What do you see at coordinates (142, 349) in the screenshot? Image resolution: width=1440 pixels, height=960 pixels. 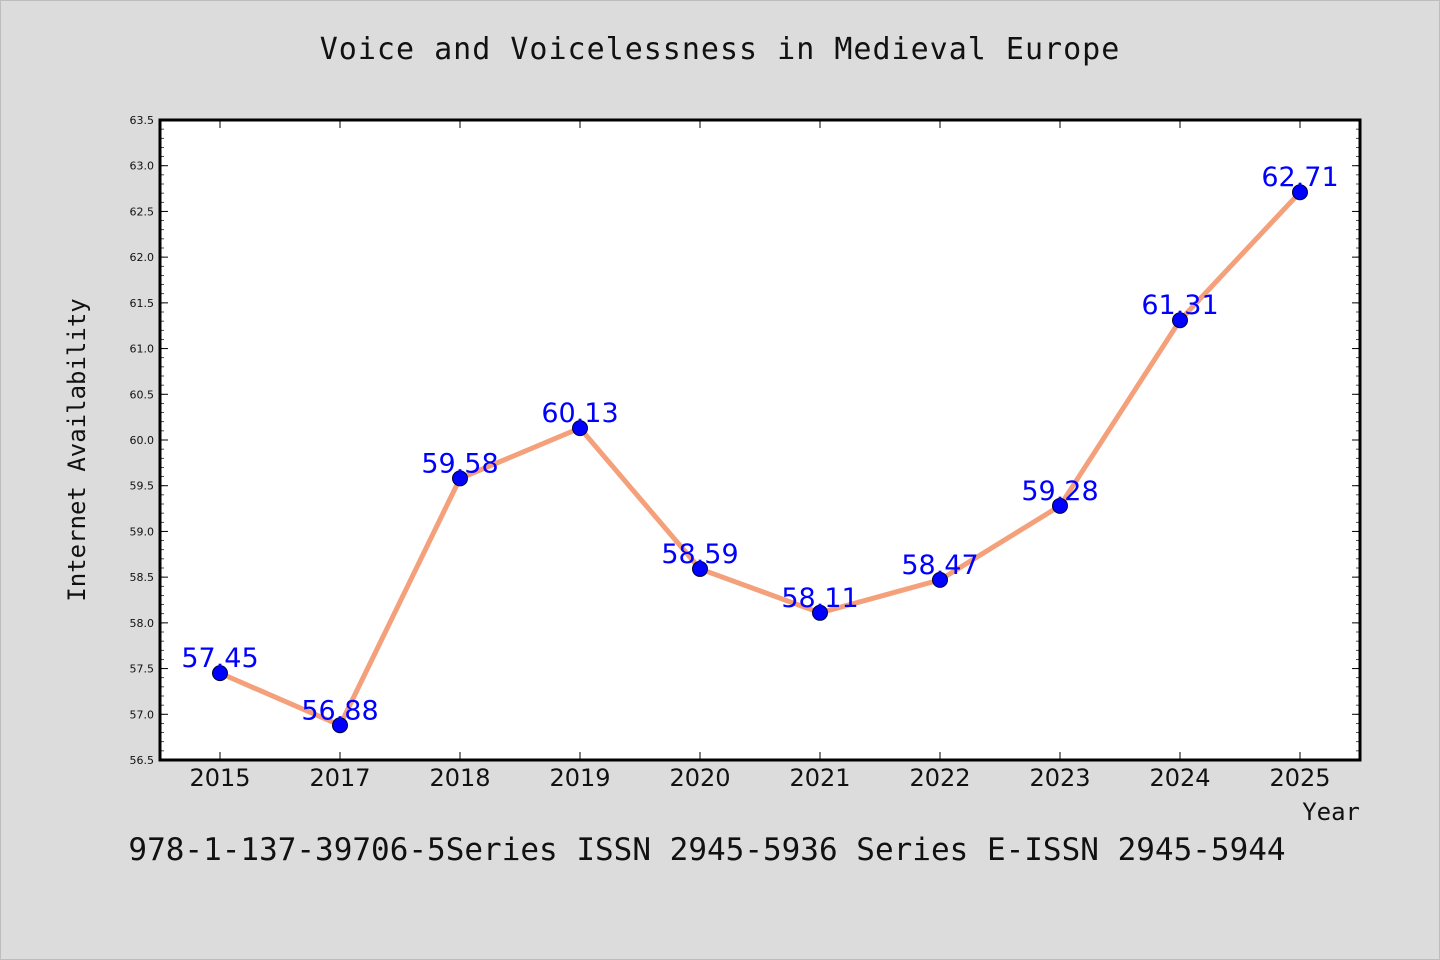 I see `y-tick-label: 61.0` at bounding box center [142, 349].